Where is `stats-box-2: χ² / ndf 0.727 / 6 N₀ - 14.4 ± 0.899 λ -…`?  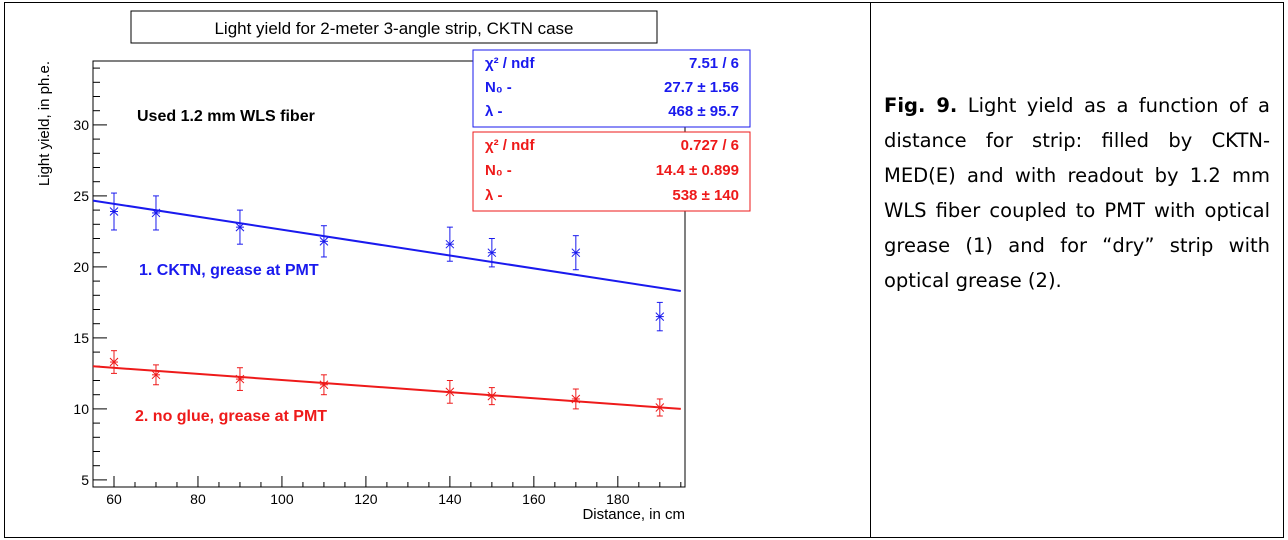
stats-box-2: χ² / ndf 0.727 / 6 N₀ - 14.4 ± 0.899 λ -… is located at coordinates (611, 171).